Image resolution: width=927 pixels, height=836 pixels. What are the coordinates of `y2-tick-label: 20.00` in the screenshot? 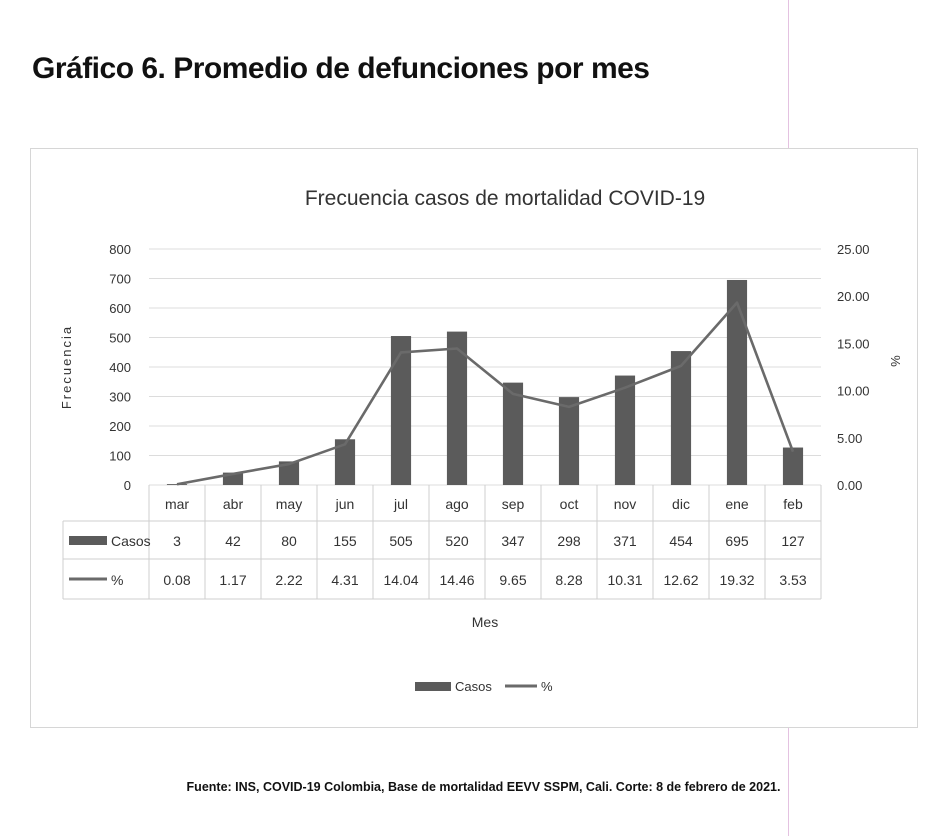 It's located at (853, 296).